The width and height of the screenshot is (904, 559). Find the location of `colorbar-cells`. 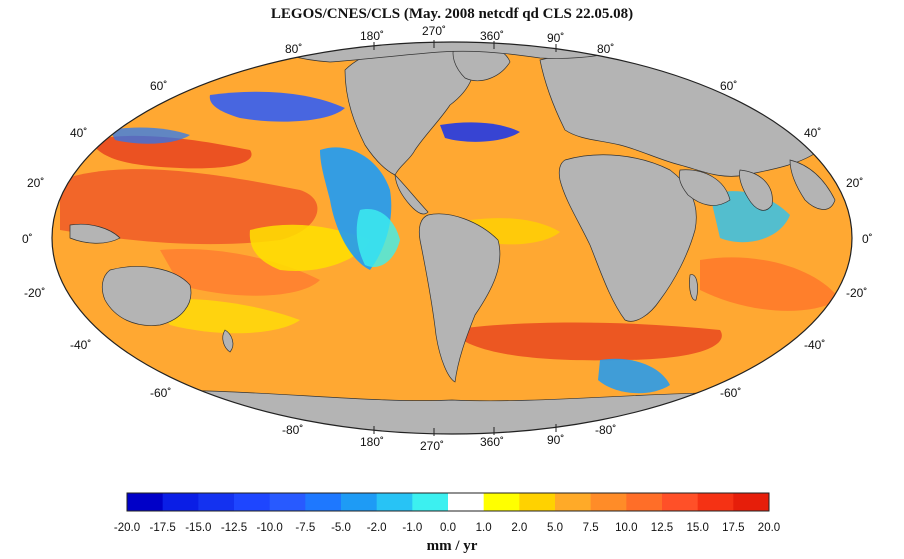

colorbar-cells is located at coordinates (448, 502).